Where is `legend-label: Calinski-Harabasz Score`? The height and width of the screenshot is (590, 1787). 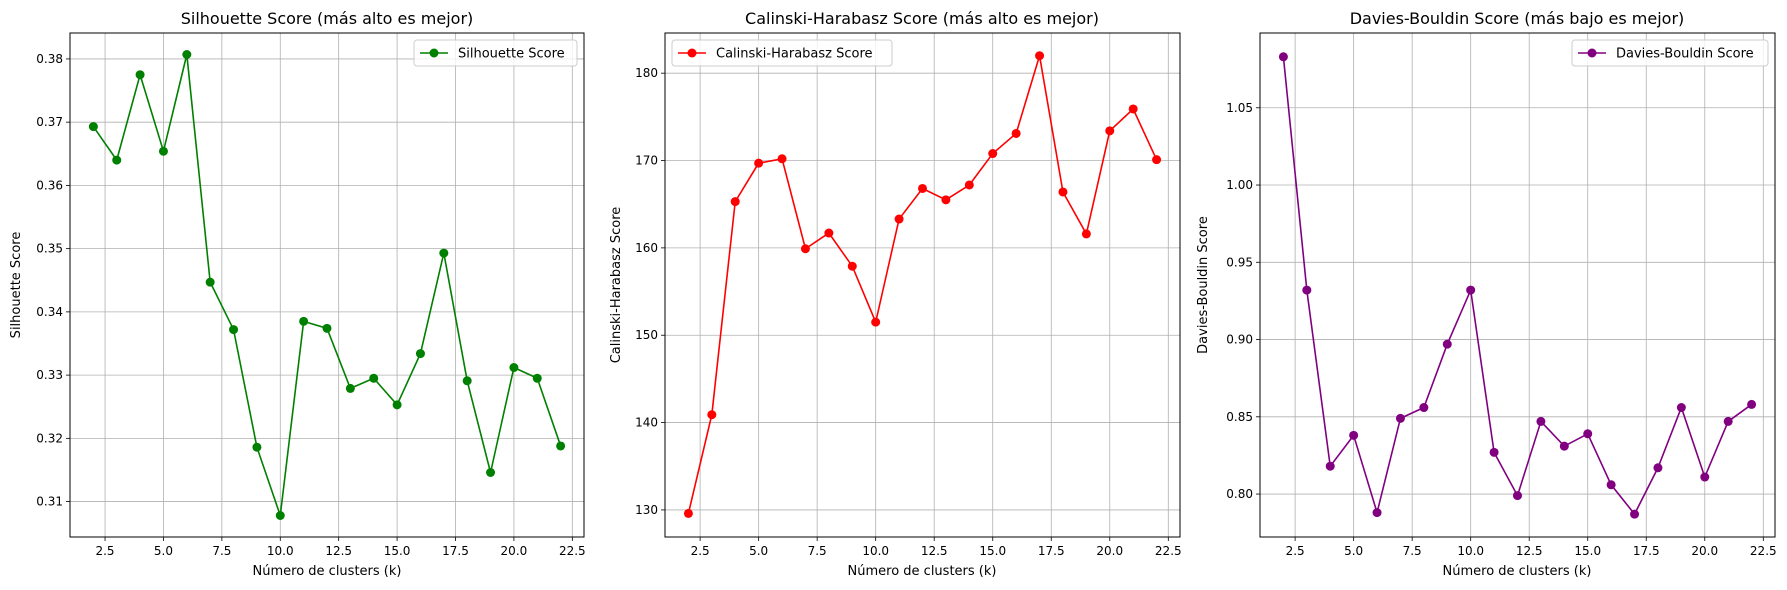
legend-label: Calinski-Harabasz Score is located at coordinates (794, 54).